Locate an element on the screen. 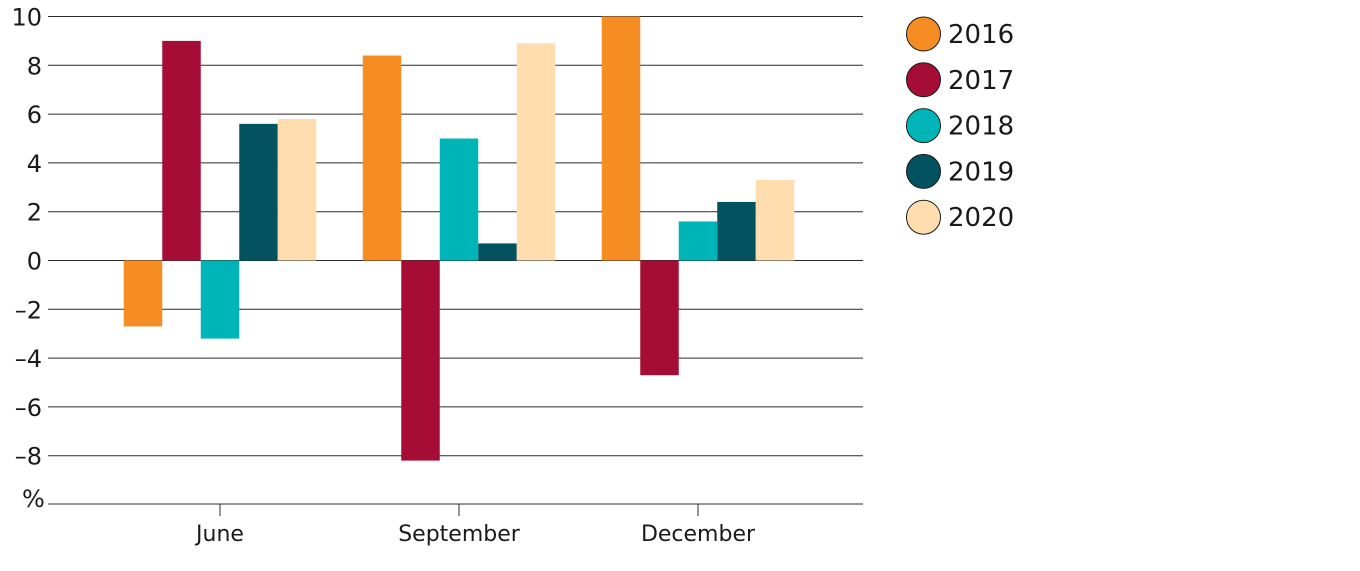 This screenshot has width=1360, height=571. x-axis is located at coordinates (455, 509).